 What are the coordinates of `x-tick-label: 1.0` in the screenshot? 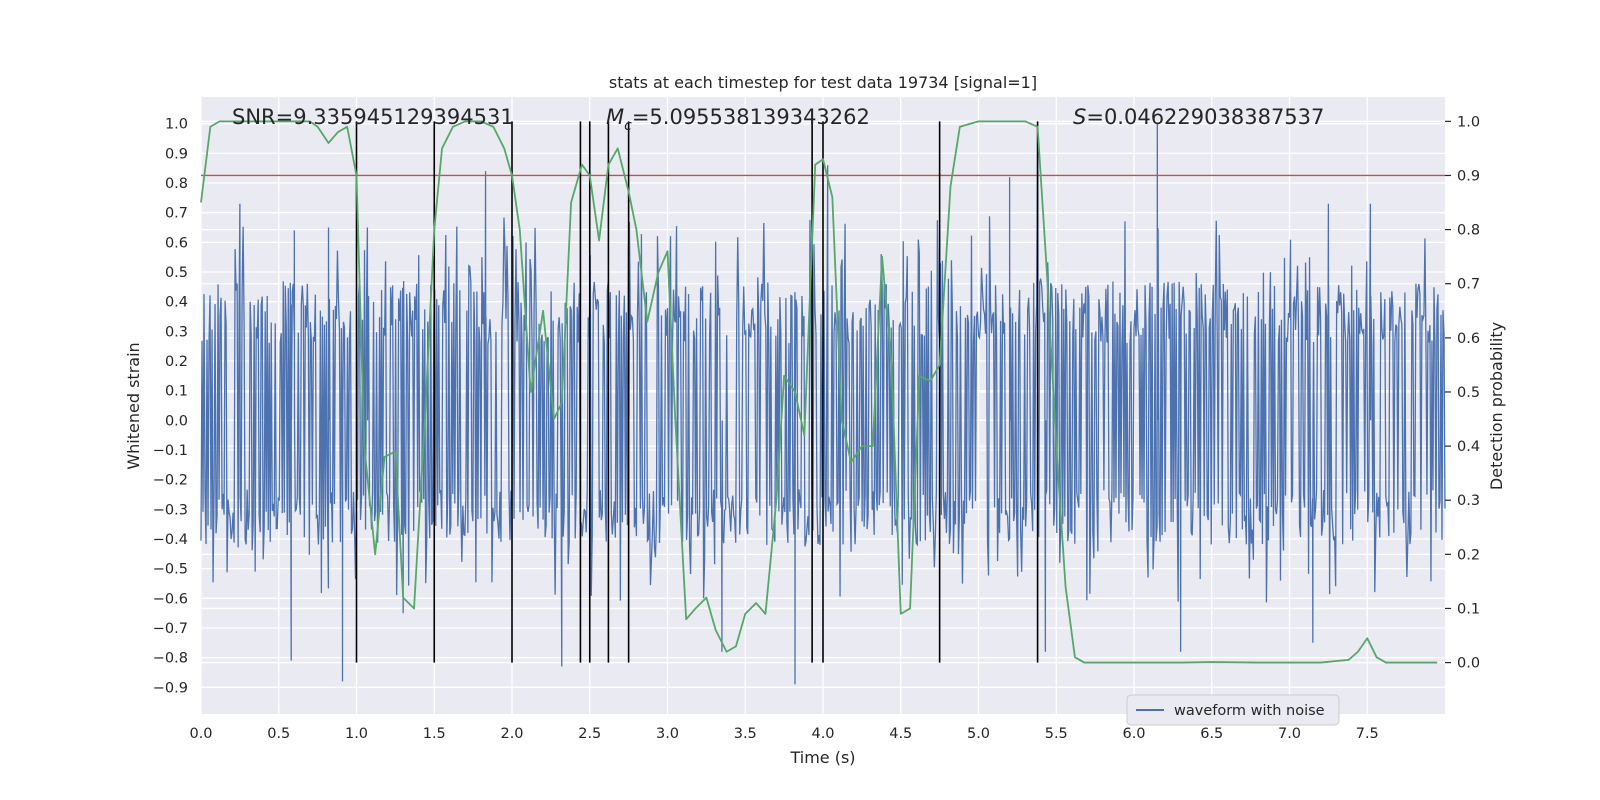 It's located at (356, 734).